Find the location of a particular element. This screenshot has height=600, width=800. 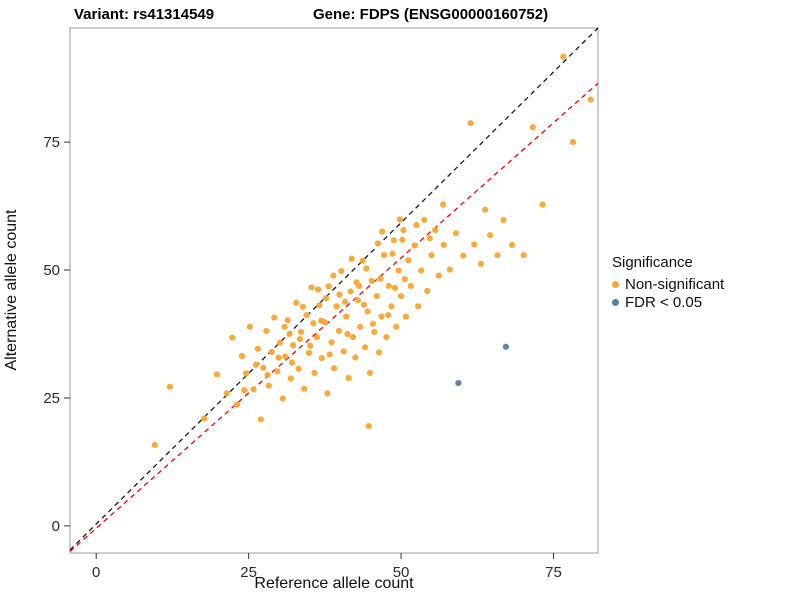

legend-title: Significance is located at coordinates (652, 262).